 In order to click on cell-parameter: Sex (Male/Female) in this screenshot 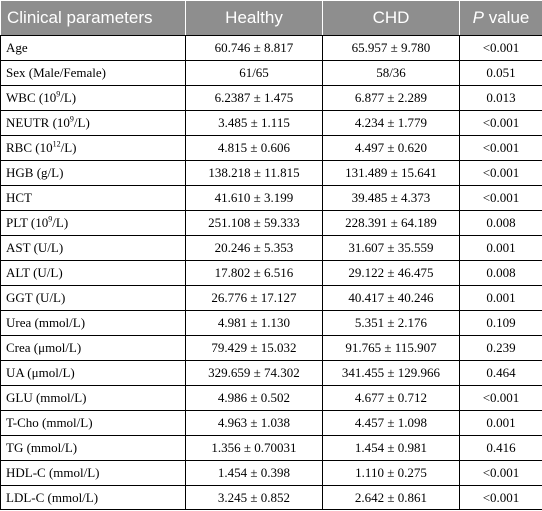, I will do `click(93, 73)`.